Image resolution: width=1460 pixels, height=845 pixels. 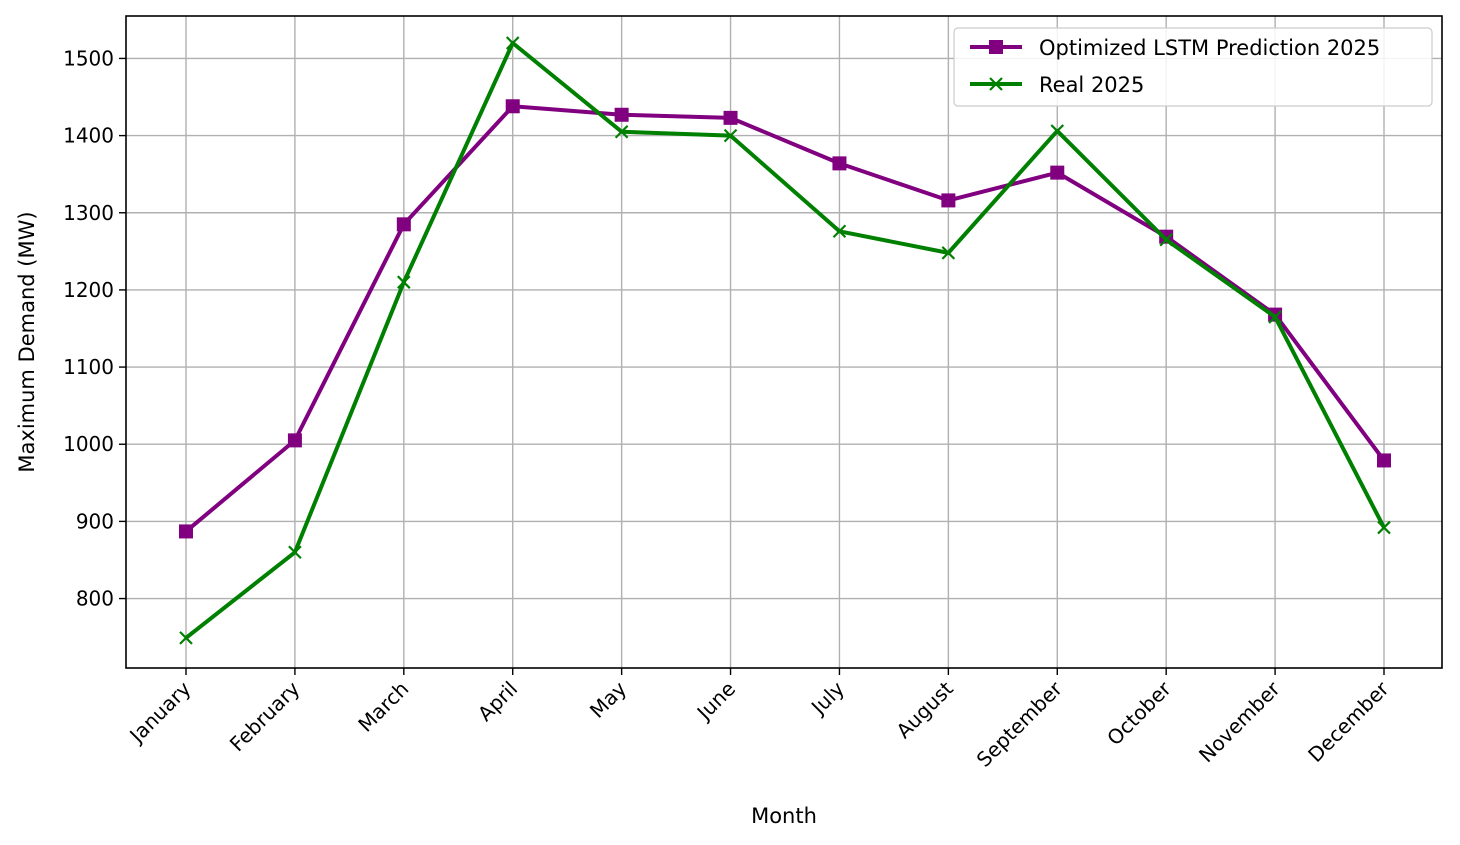 I want to click on legend-marker-real, so click(x=996, y=84).